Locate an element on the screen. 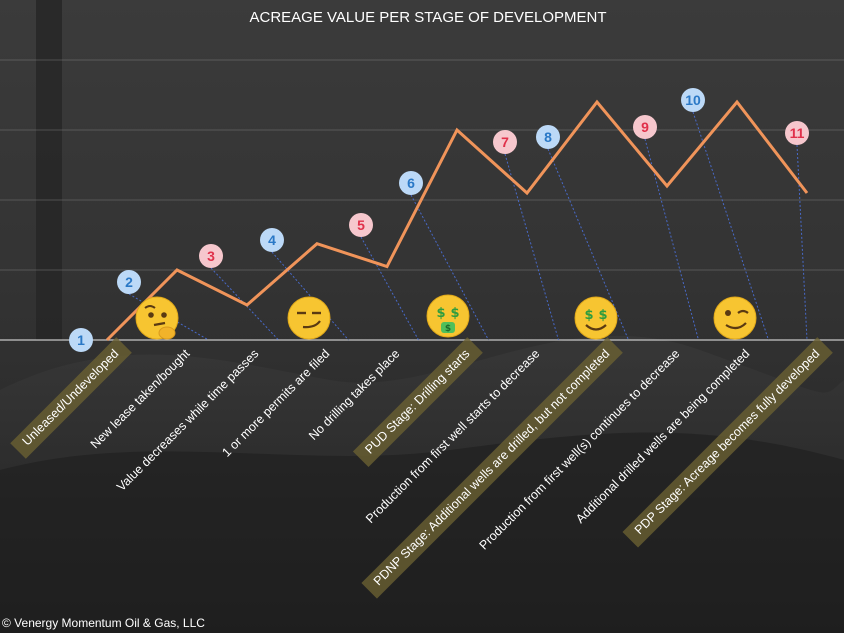  step-marker-label: 9 is located at coordinates (645, 127).